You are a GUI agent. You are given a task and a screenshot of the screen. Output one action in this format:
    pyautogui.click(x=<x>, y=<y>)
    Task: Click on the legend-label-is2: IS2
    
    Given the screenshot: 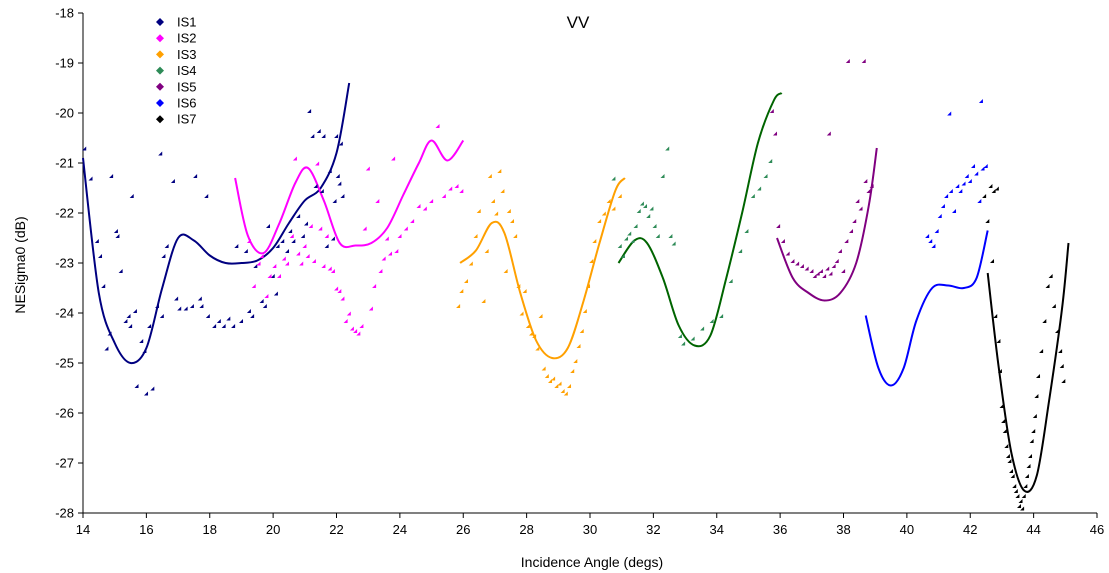 What is the action you would take?
    pyautogui.click(x=187, y=38)
    